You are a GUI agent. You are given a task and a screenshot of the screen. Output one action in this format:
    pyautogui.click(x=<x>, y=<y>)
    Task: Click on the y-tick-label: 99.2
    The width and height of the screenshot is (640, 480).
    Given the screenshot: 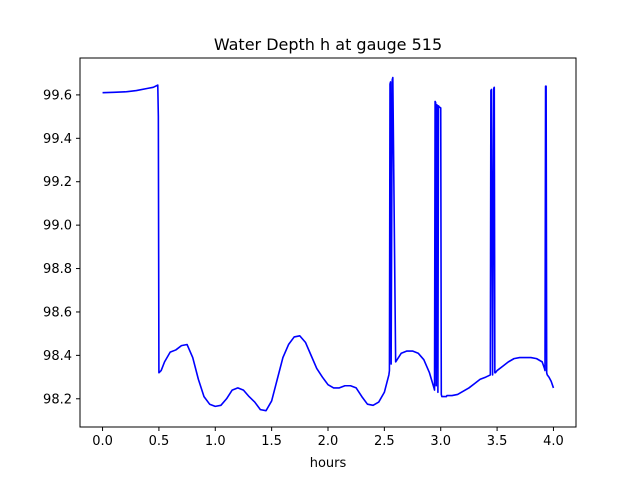 What is the action you would take?
    pyautogui.click(x=57, y=182)
    